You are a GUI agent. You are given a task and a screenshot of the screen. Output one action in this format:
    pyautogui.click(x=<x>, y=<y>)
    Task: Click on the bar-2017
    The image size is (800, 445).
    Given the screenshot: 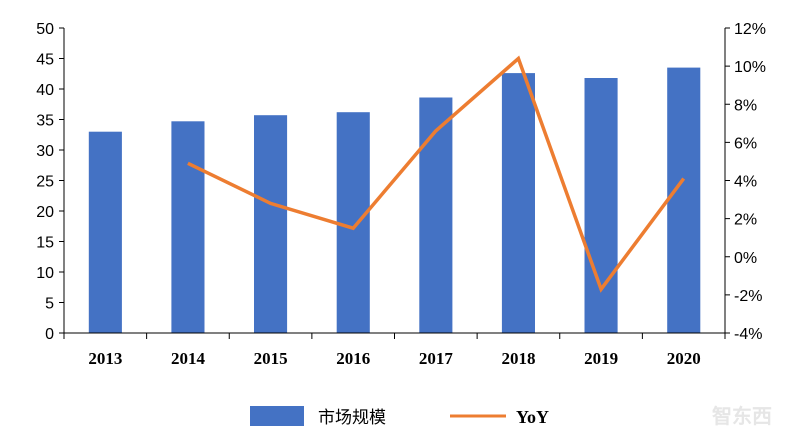 What is the action you would take?
    pyautogui.click(x=436, y=215)
    